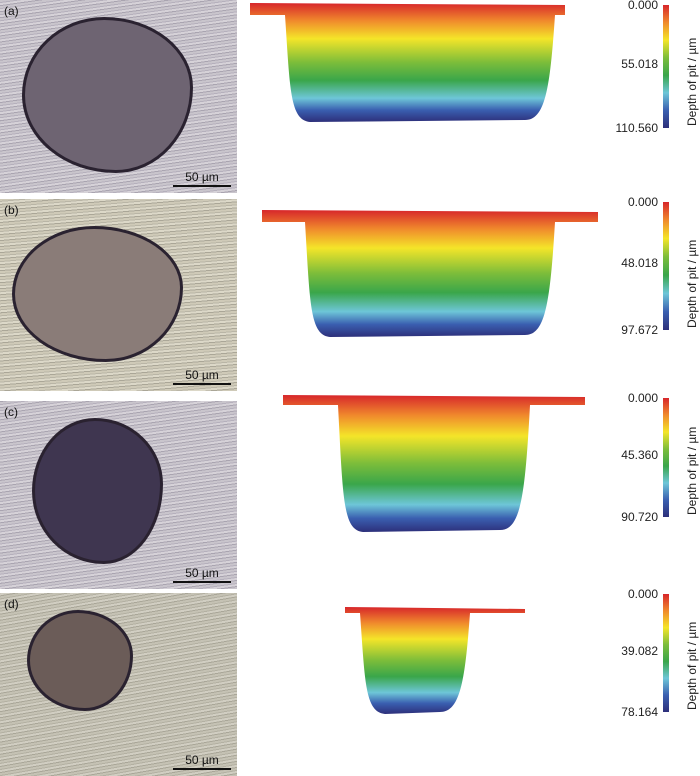  What do you see at coordinates (637, 128) in the screenshot?
I see `colorbar-tick: 110.560` at bounding box center [637, 128].